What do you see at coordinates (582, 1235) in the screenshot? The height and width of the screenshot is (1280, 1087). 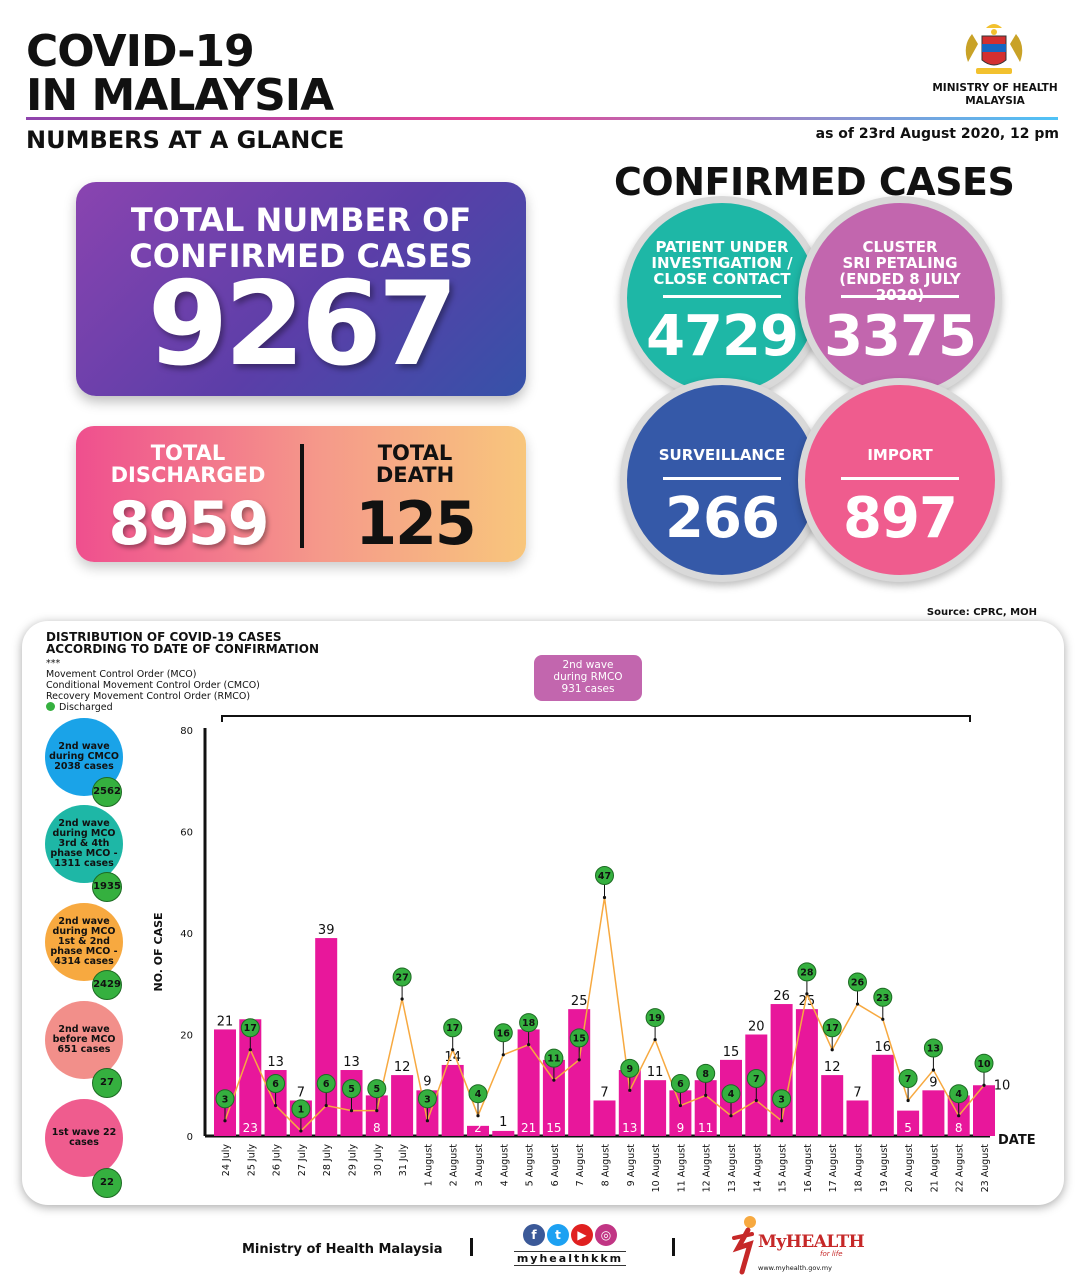 I see `youtube-icon: ▶` at bounding box center [582, 1235].